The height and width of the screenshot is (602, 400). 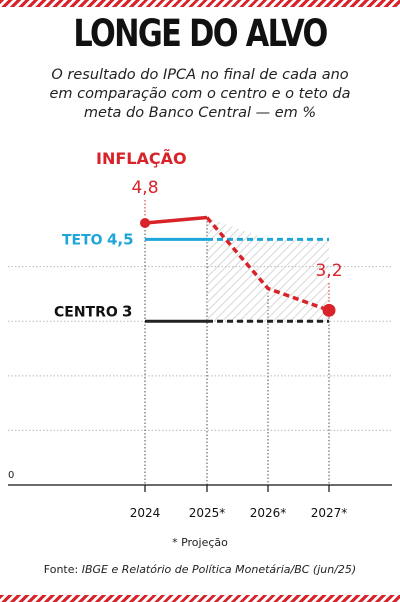 What do you see at coordinates (200, 3) in the screenshot?
I see `top-decorative-band` at bounding box center [200, 3].